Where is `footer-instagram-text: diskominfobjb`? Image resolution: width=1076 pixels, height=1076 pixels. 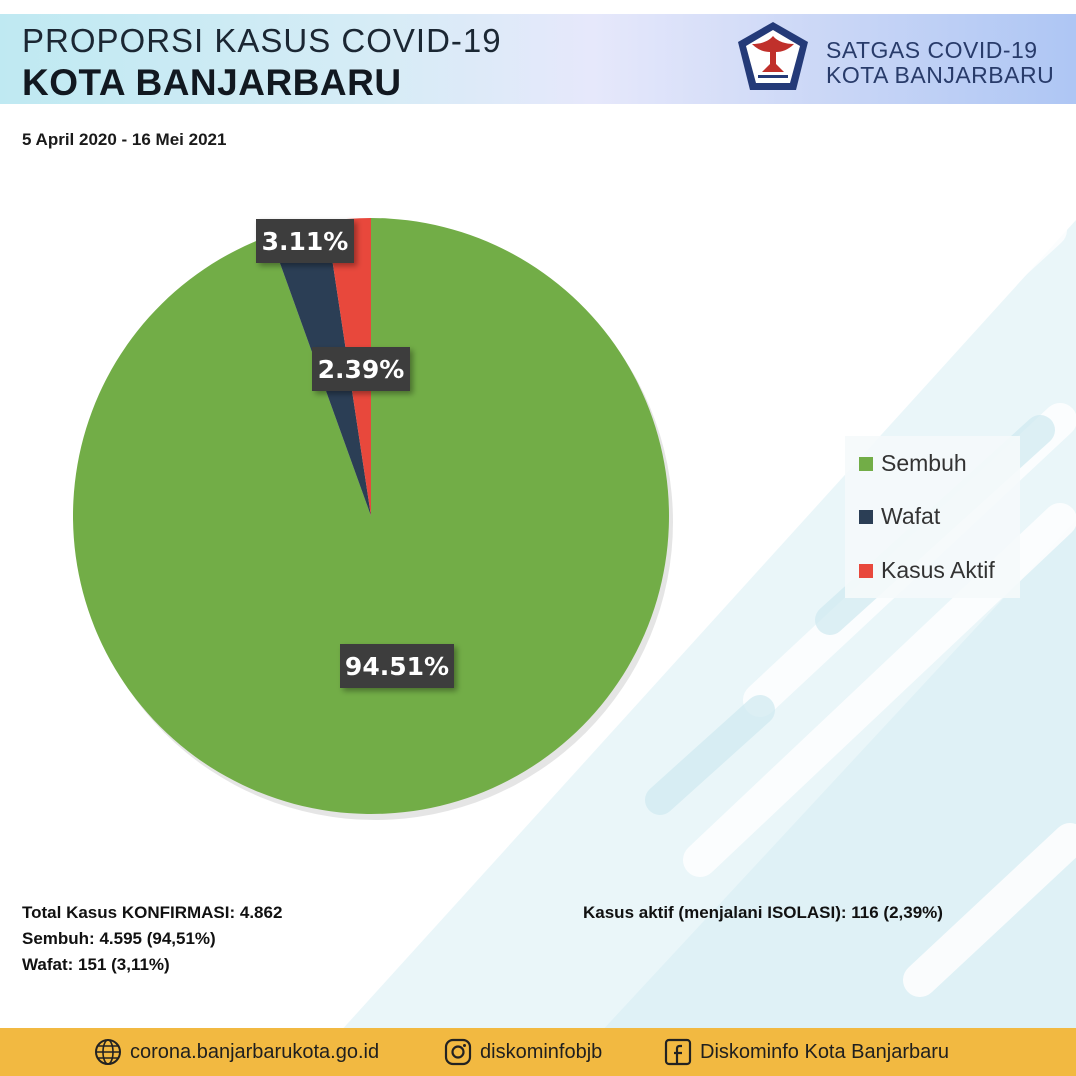
footer-instagram-text: diskominfobjb is located at coordinates (541, 1051).